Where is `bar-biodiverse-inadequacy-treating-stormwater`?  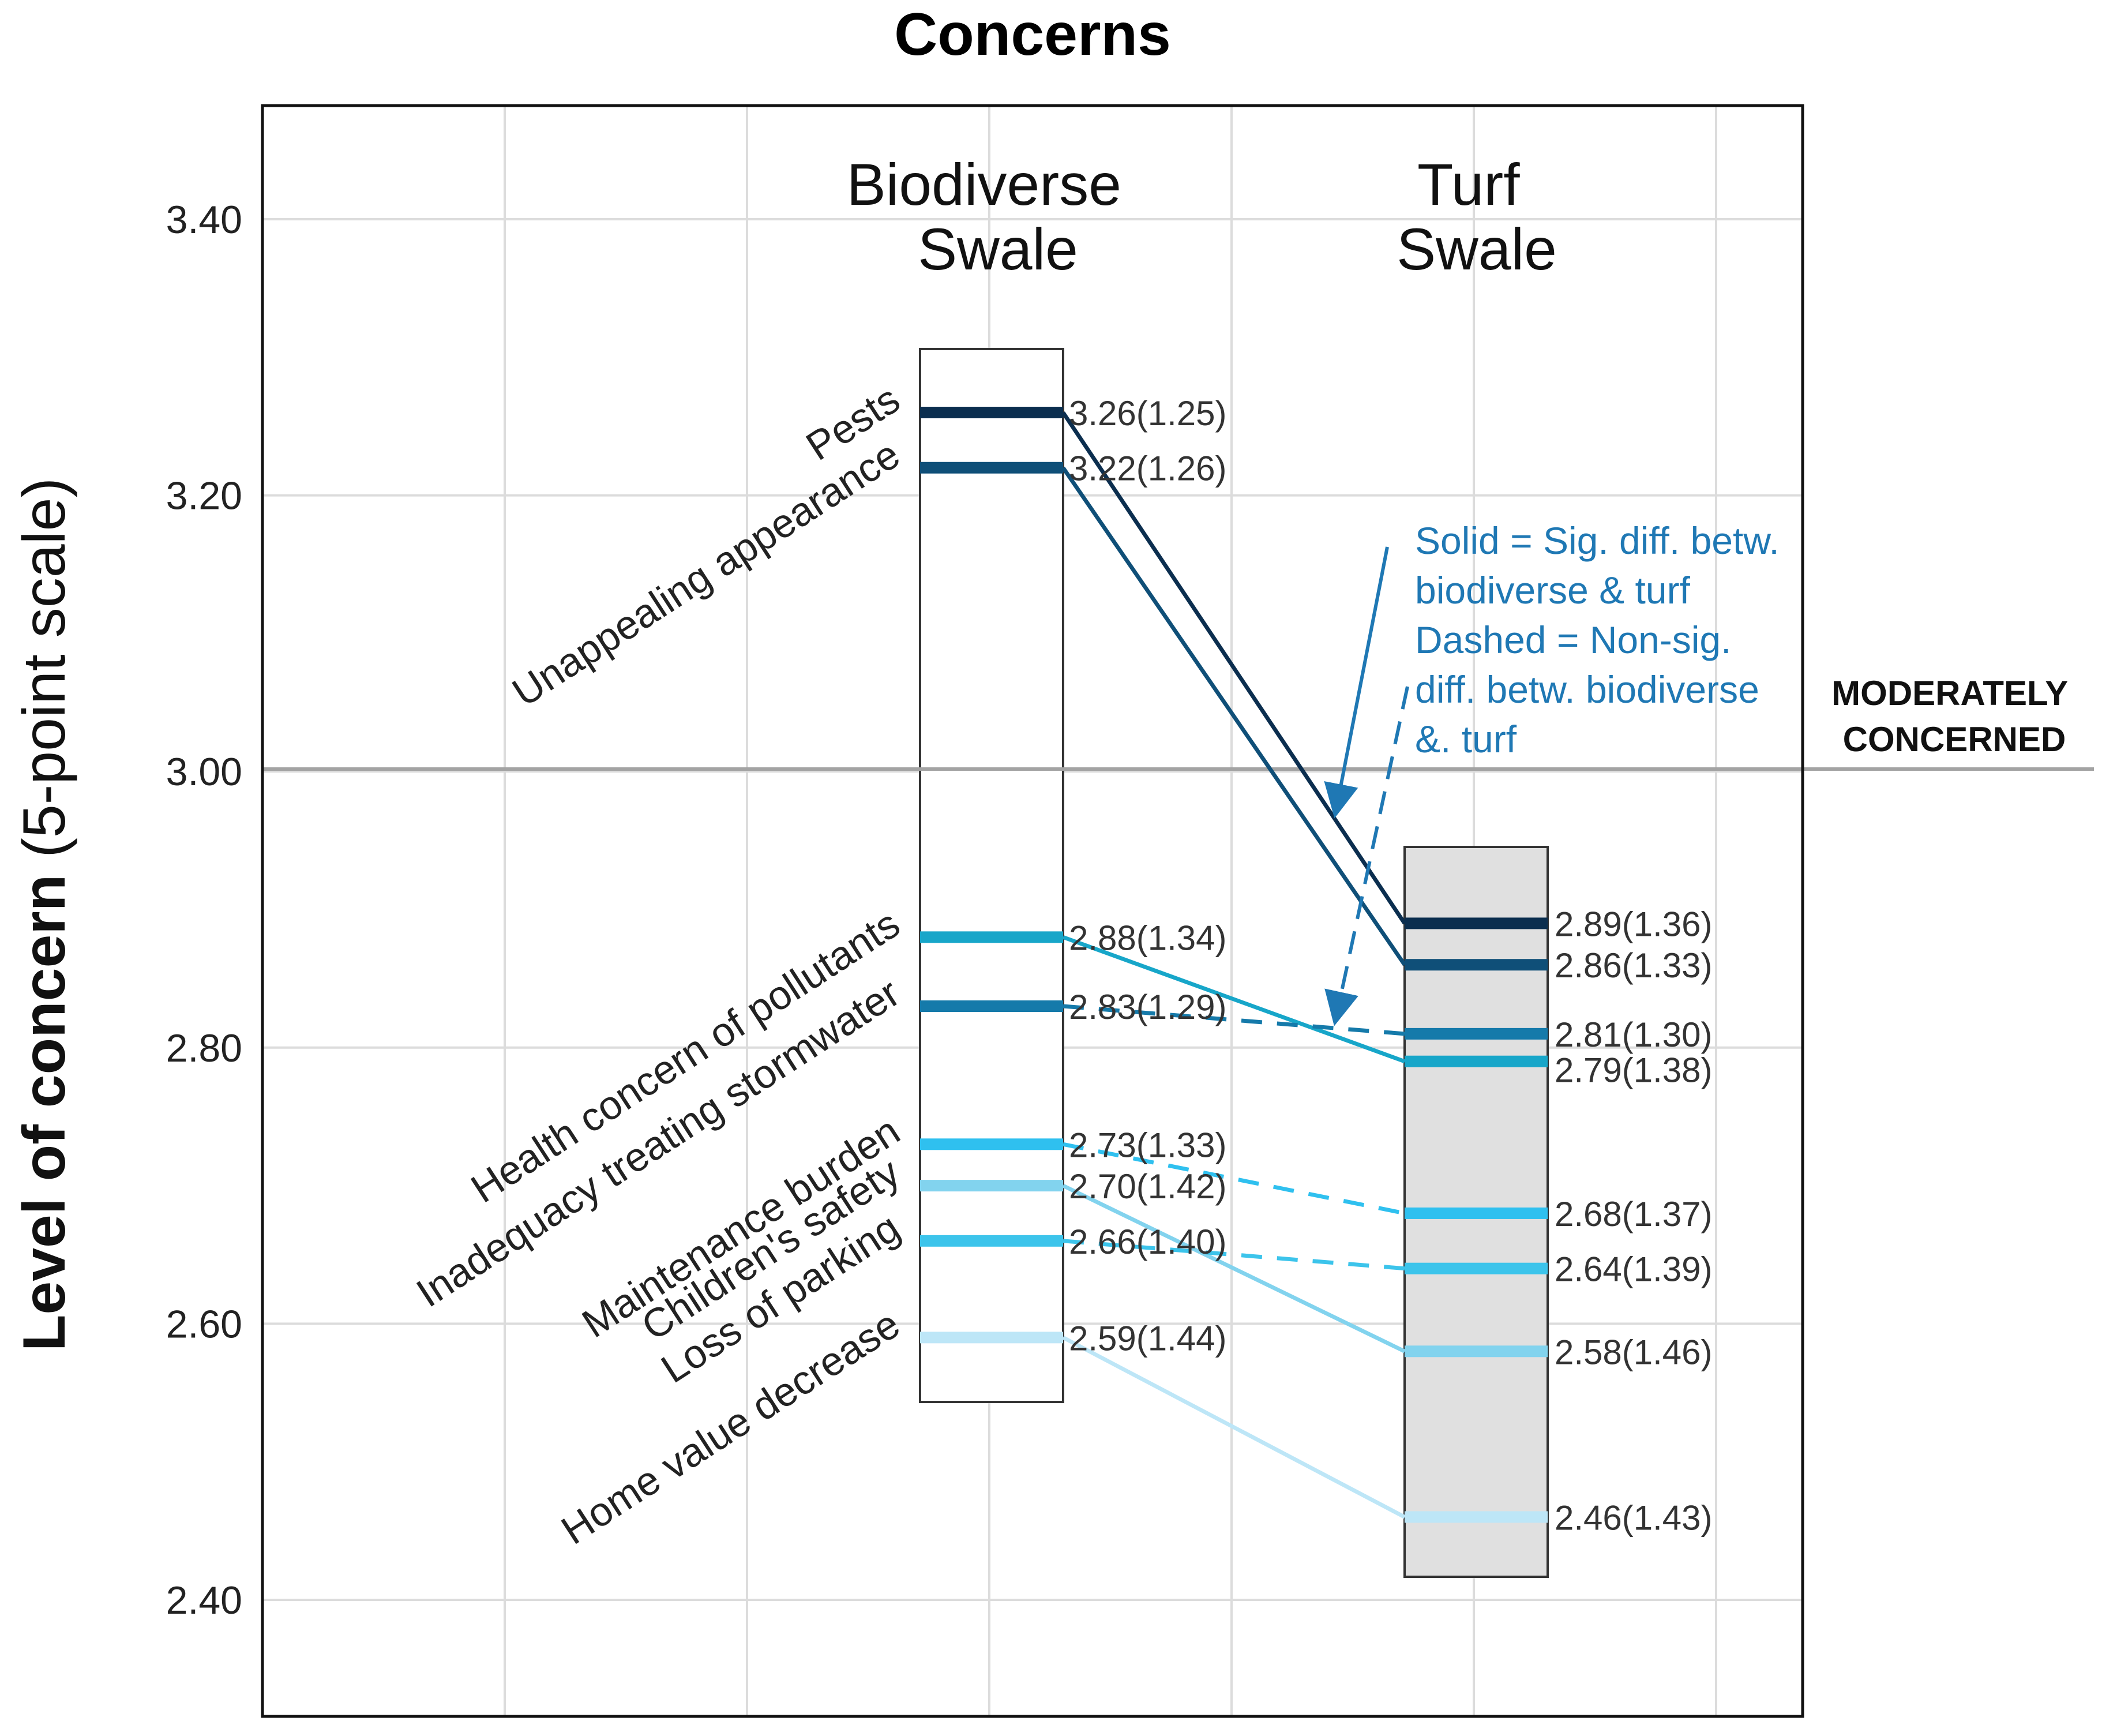
bar-biodiverse-inadequacy-treating-stormwater is located at coordinates (991, 1006).